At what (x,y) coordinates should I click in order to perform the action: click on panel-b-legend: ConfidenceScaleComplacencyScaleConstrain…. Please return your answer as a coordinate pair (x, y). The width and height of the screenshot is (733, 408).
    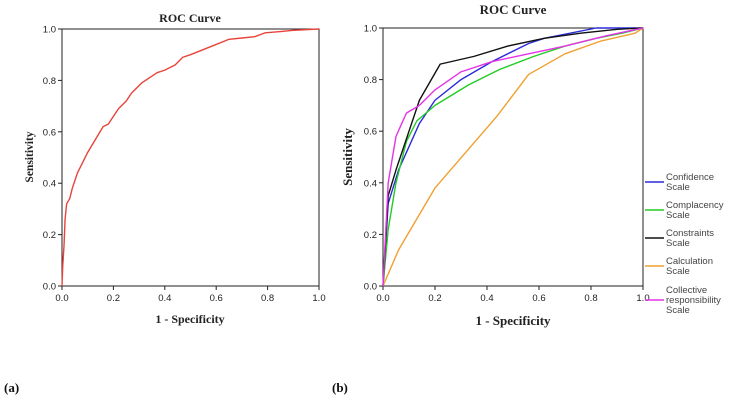
    Looking at the image, I should click on (684, 244).